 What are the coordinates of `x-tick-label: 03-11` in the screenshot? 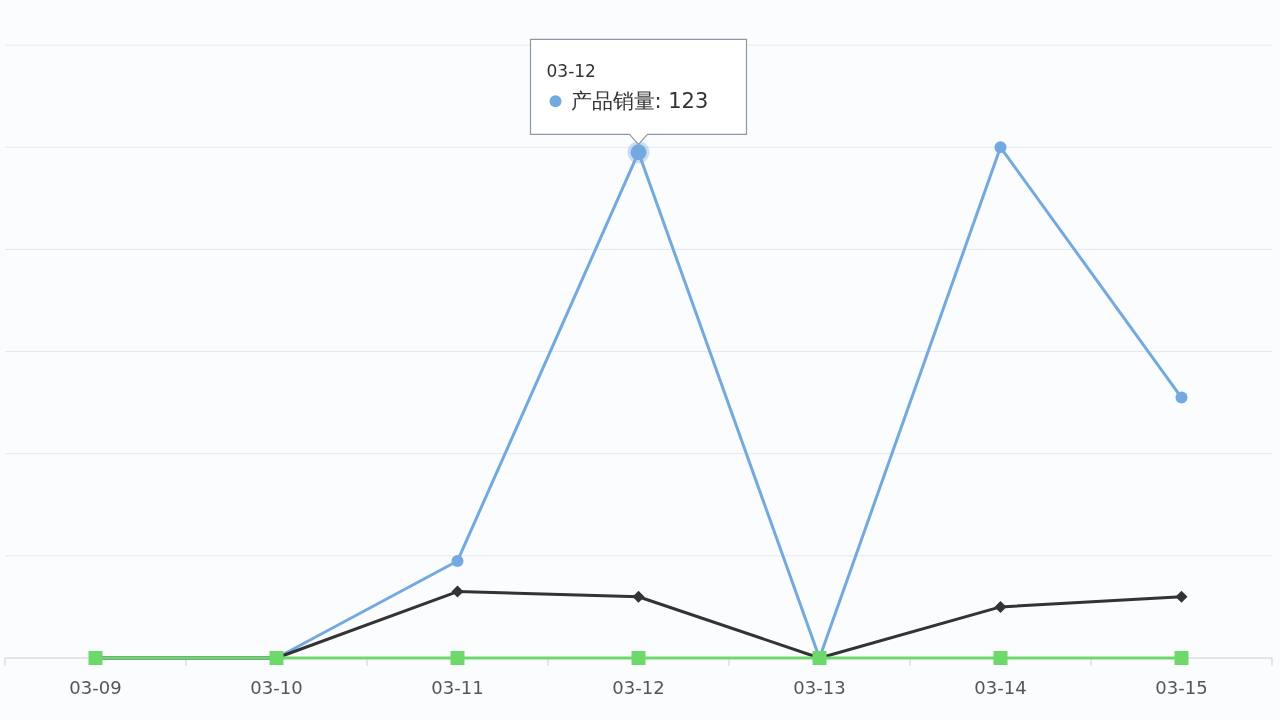 It's located at (457, 687).